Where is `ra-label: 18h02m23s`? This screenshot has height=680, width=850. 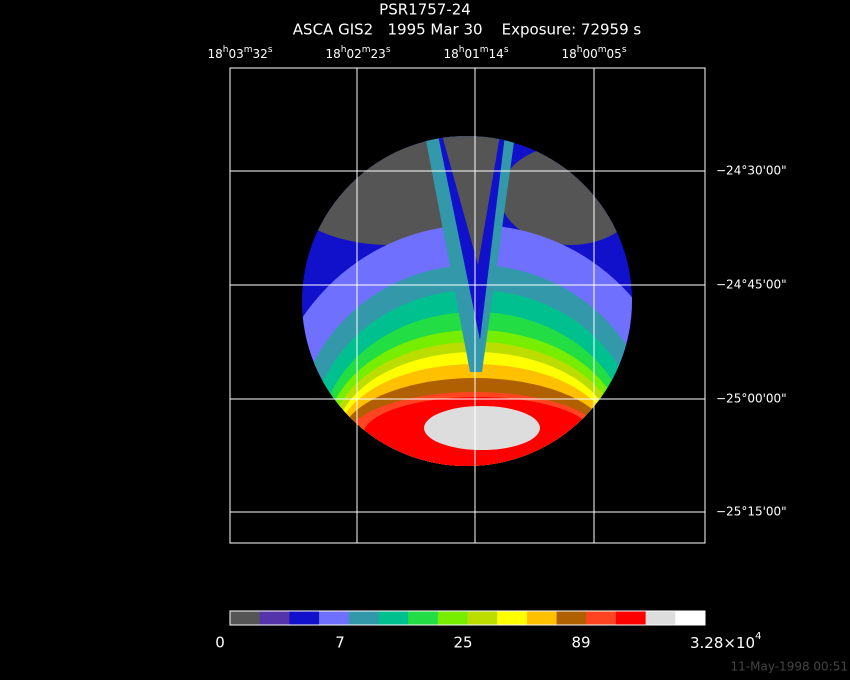 ra-label: 18h02m23s is located at coordinates (357, 53).